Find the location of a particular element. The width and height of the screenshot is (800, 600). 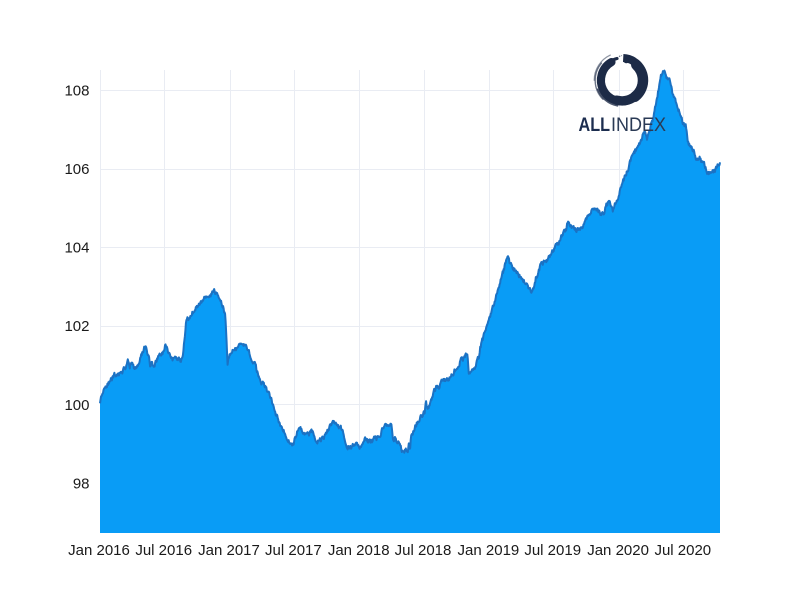

svg-text: Jan 2020 is located at coordinates (618, 550).